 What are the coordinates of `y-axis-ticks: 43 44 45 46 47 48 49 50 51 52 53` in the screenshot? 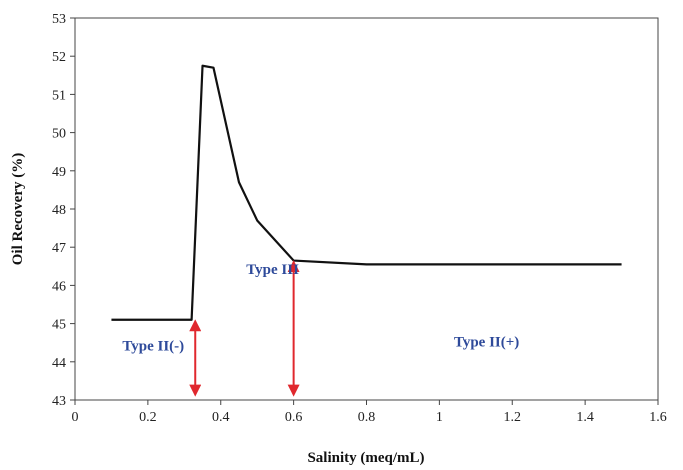 It's located at (63, 210).